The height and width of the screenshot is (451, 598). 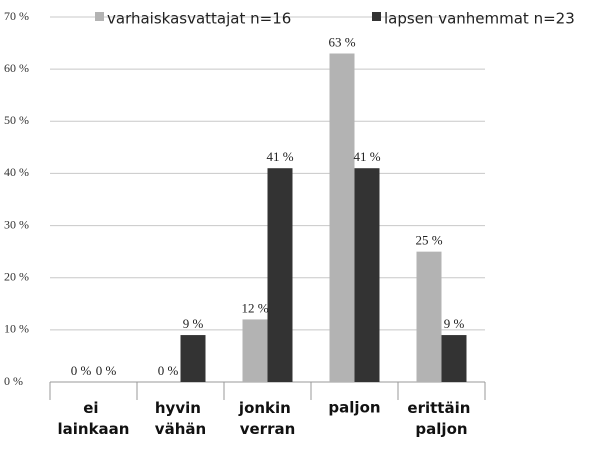 I want to click on x-tick-label: jonkin verran, so click(x=267, y=418).